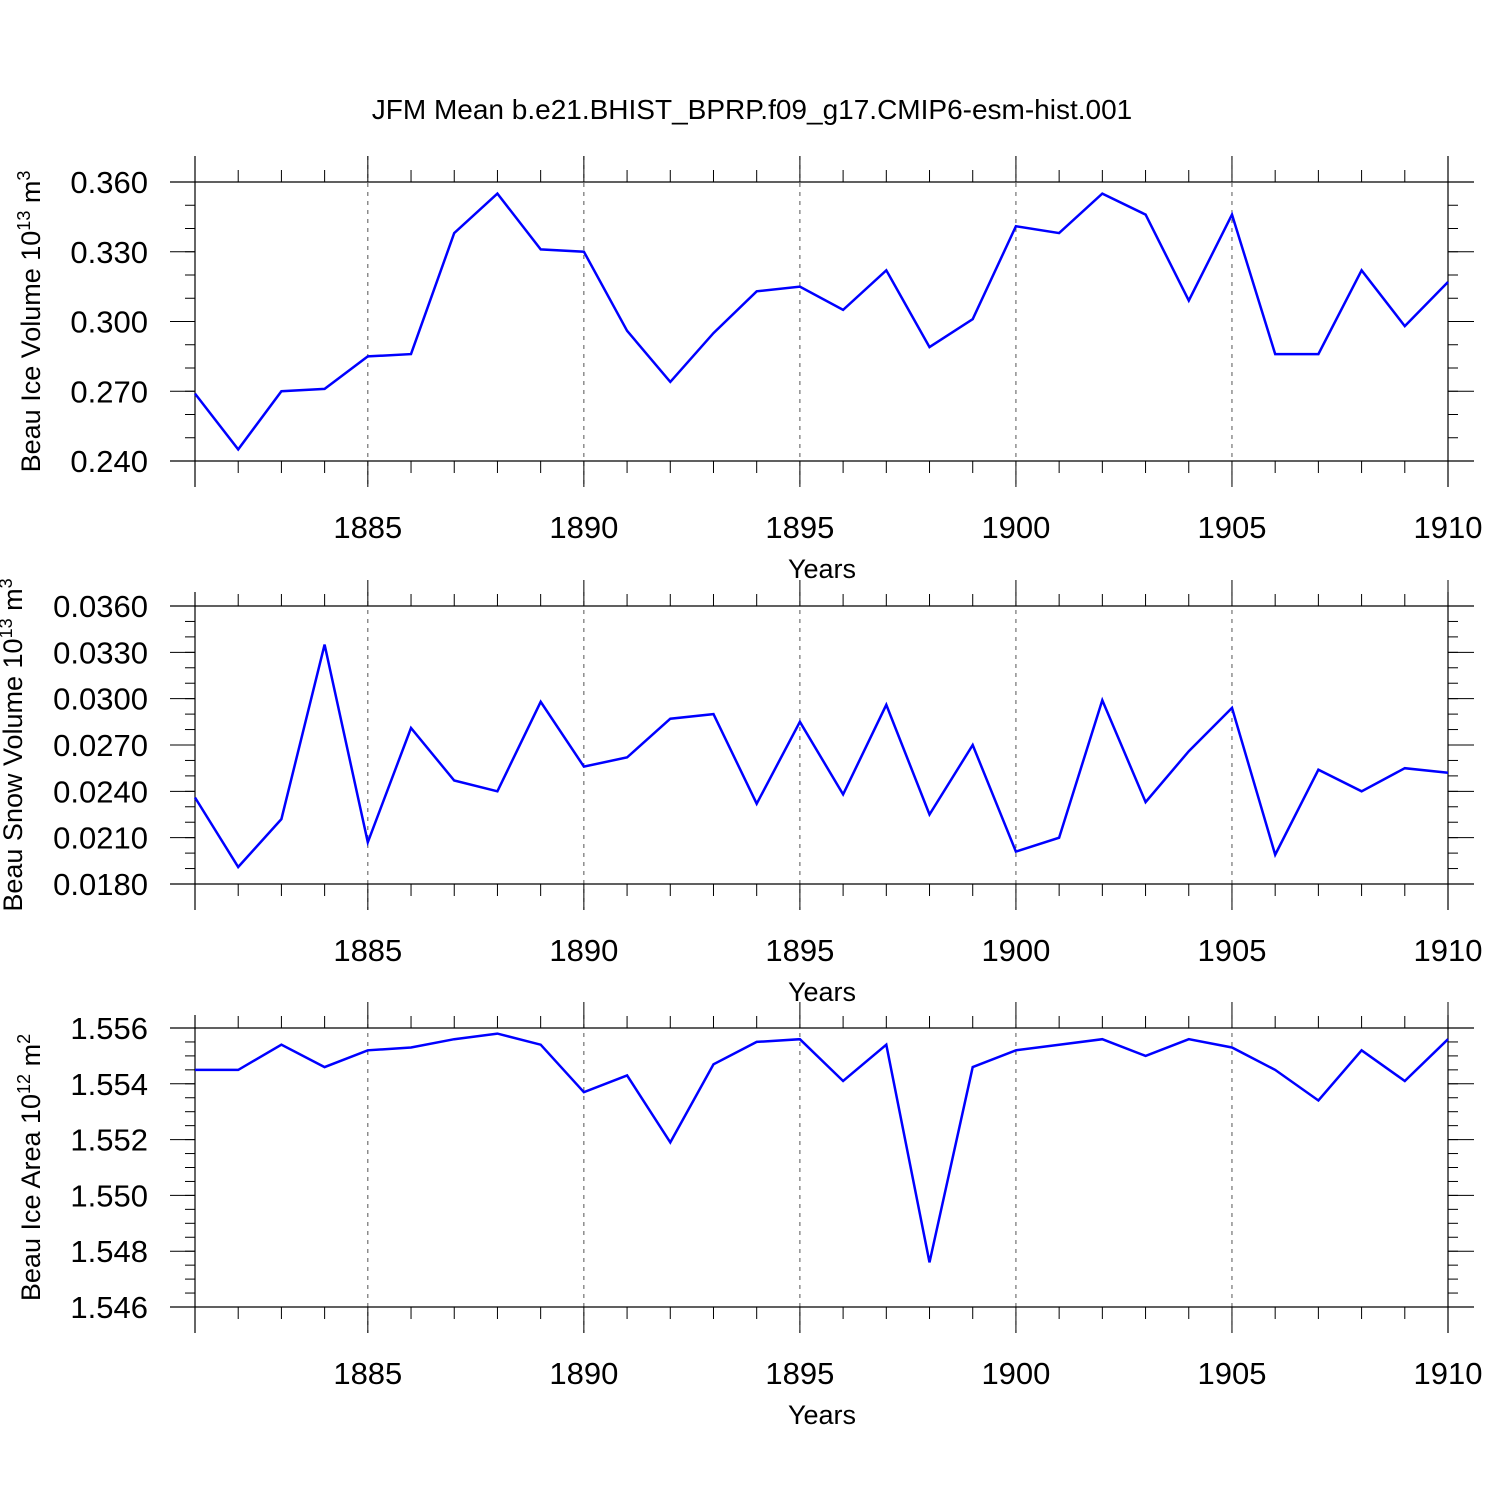 This screenshot has height=1500, width=1500. I want to click on y-tick-label: 0.0270, so click(100, 745).